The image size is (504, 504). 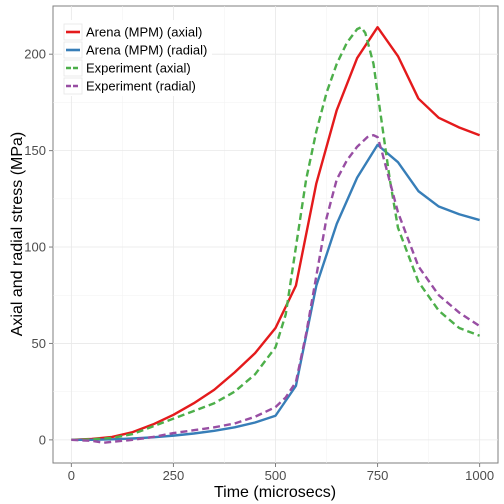 What do you see at coordinates (479, 475) in the screenshot?
I see `x-tick-label: 1000` at bounding box center [479, 475].